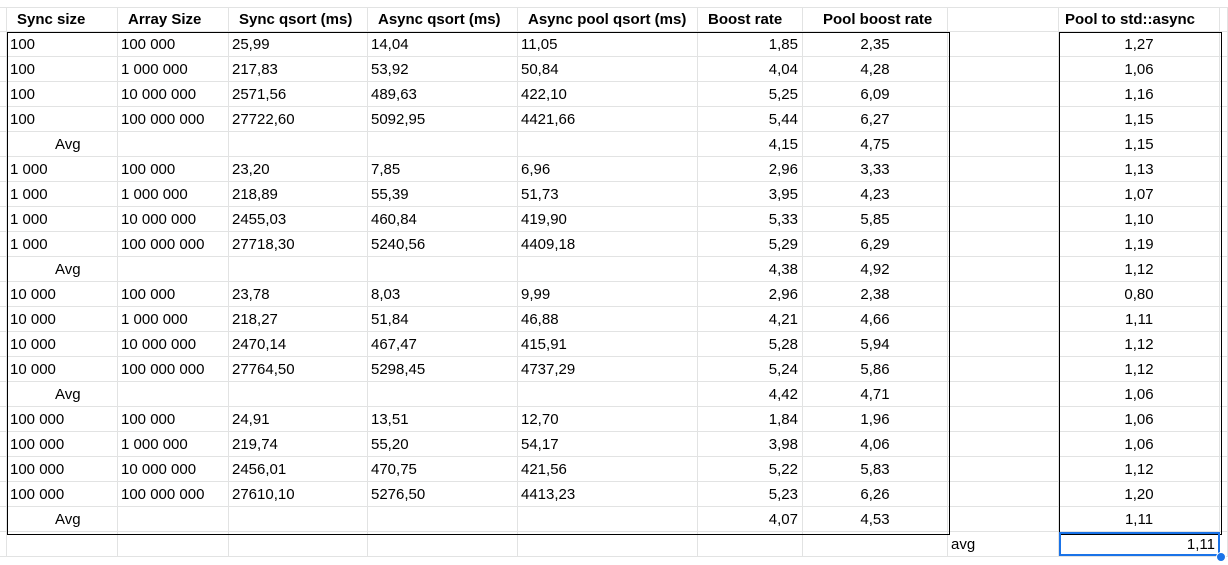  Describe the element at coordinates (608, 469) in the screenshot. I see `cell-async-pool-qsort: 421,56` at that location.